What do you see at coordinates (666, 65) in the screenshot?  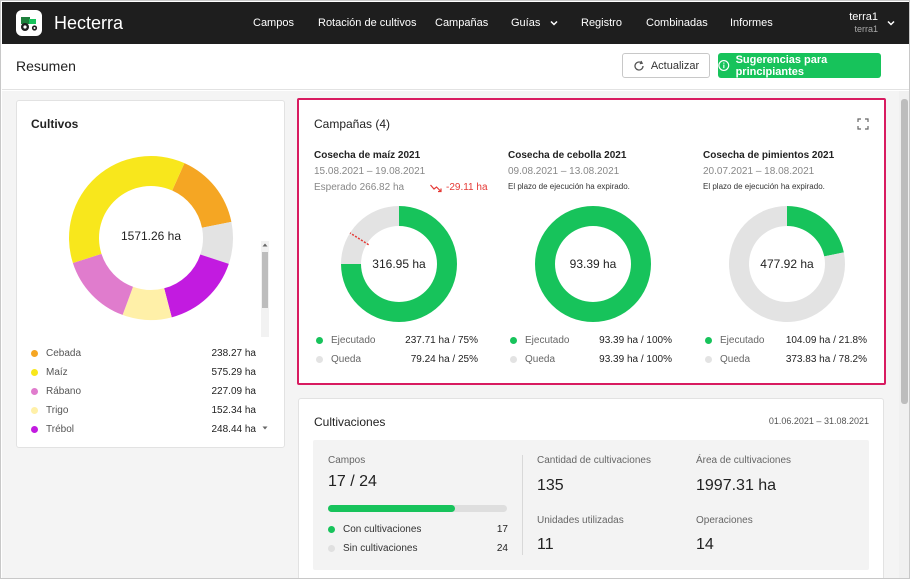 I see `refresh-button: Actualizar` at bounding box center [666, 65].